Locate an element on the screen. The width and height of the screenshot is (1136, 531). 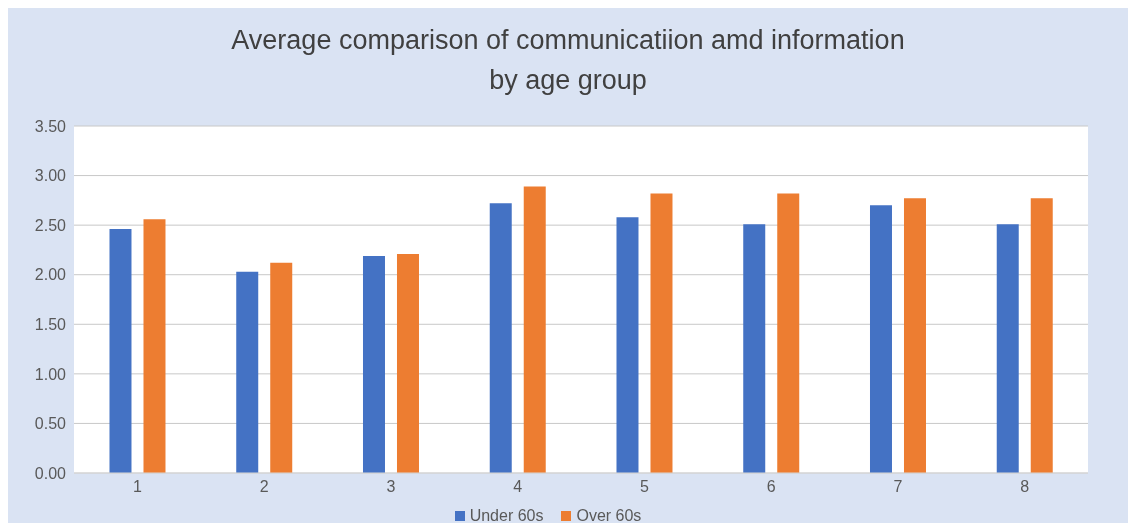
y-tick-label: 3.50 is located at coordinates (50, 126).